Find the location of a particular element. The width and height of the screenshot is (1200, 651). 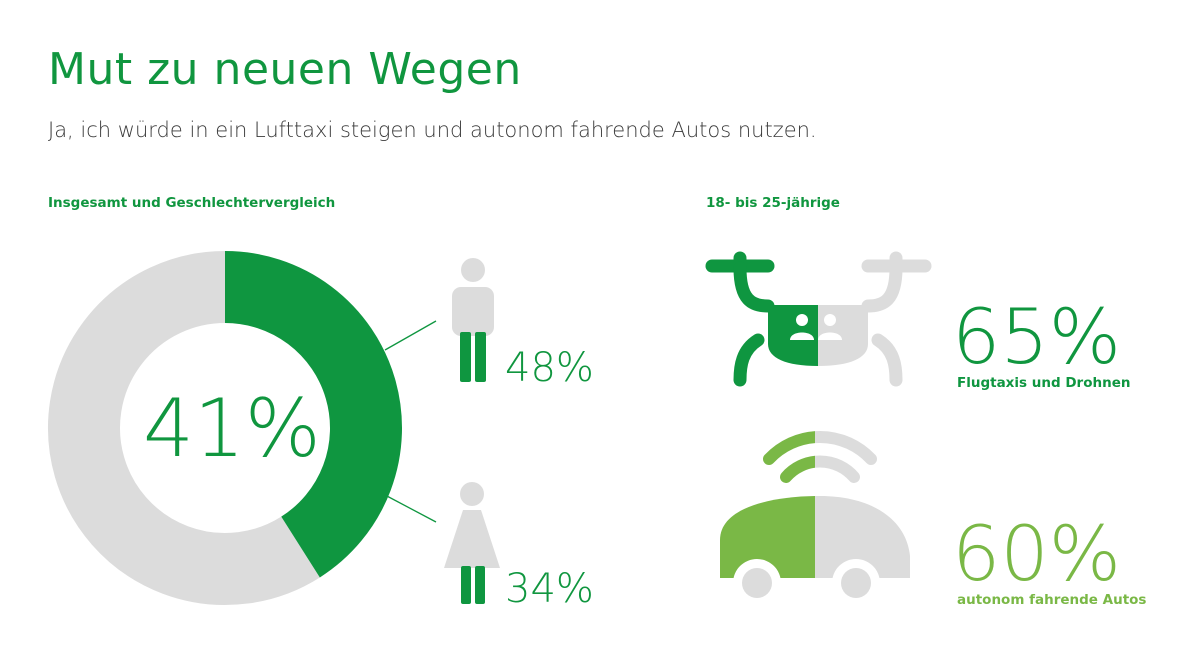

passengers-icon is located at coordinates (816, 327).